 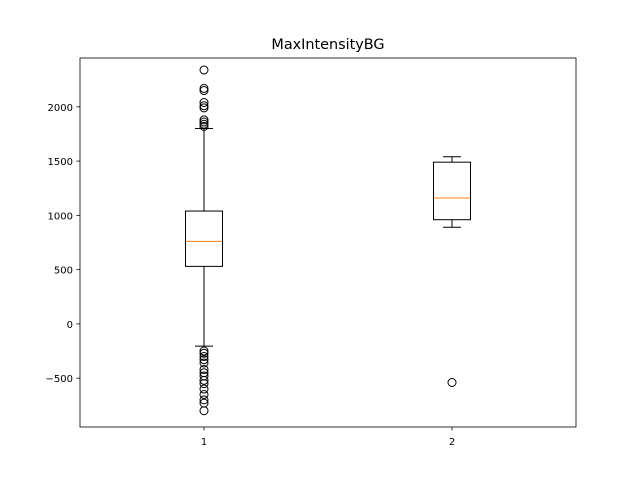 What do you see at coordinates (452, 442) in the screenshot?
I see `x-tick-label: 2` at bounding box center [452, 442].